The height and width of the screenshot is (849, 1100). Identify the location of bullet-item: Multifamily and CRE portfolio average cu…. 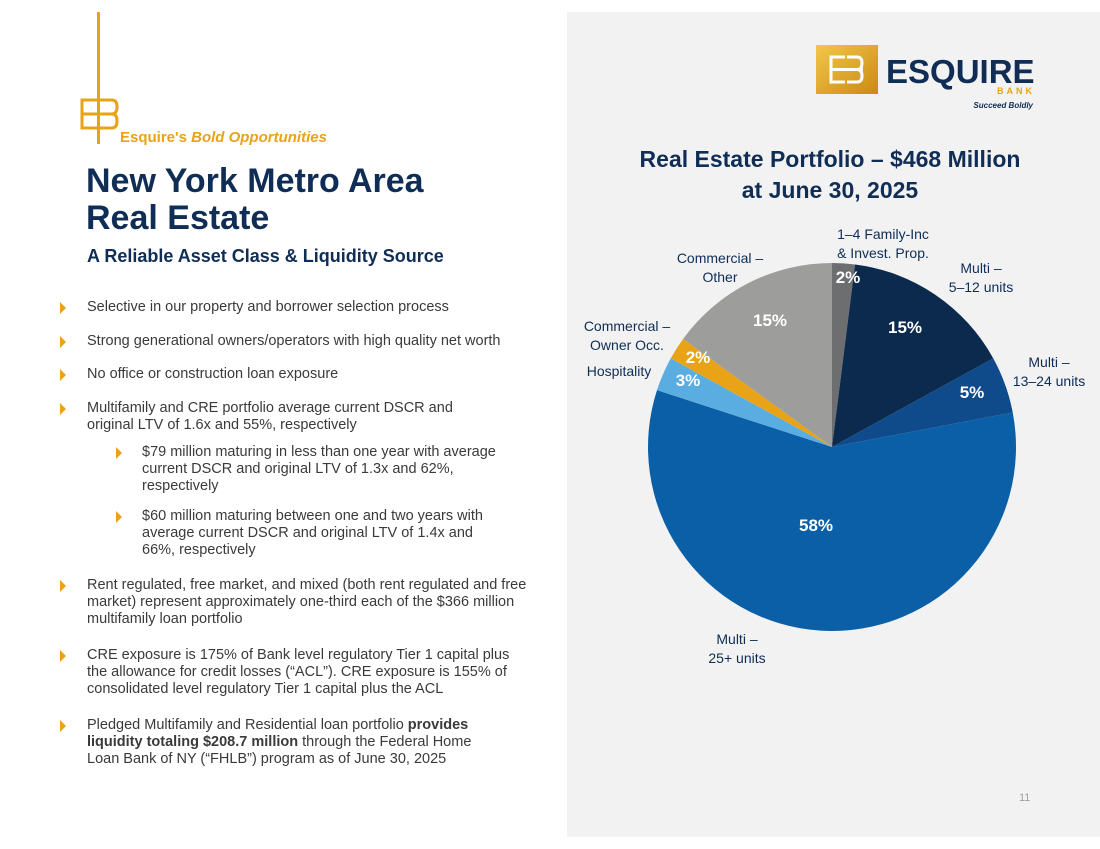
(278, 417).